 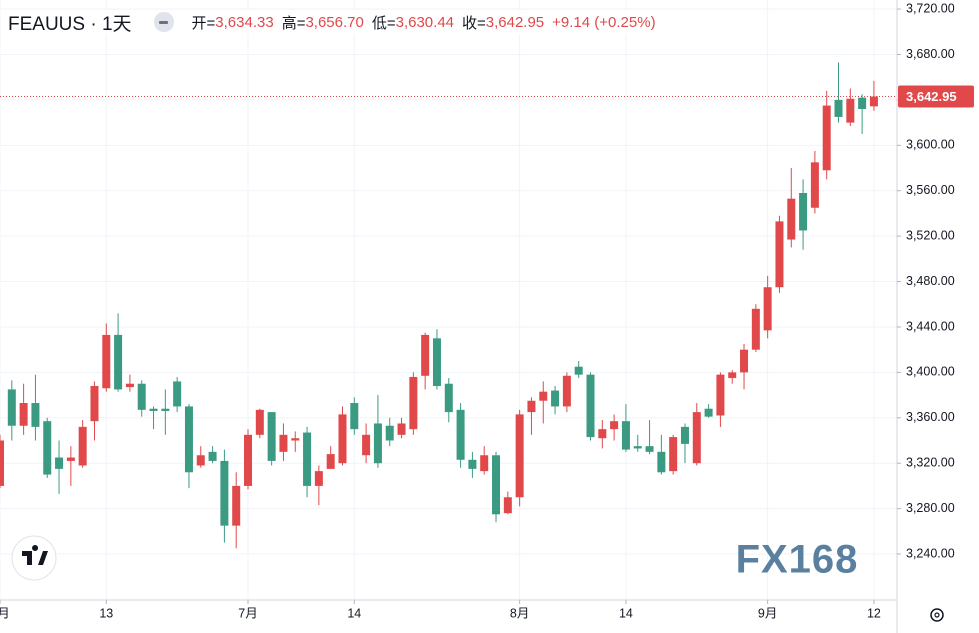 What do you see at coordinates (931, 96) in the screenshot?
I see `last-price-label: 3,642.95` at bounding box center [931, 96].